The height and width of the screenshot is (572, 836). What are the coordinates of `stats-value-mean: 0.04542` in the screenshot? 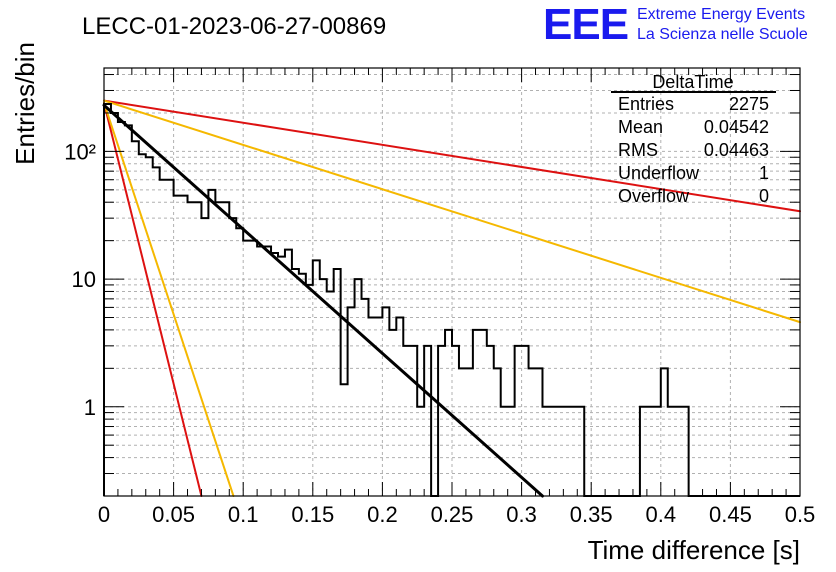 It's located at (736, 127).